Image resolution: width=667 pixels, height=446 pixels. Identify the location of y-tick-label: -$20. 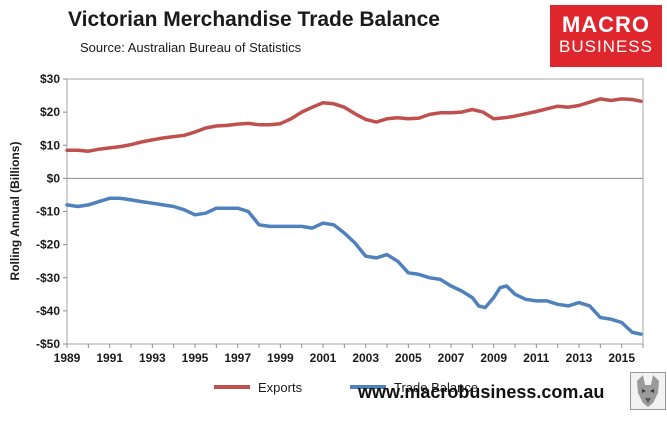
(48, 245).